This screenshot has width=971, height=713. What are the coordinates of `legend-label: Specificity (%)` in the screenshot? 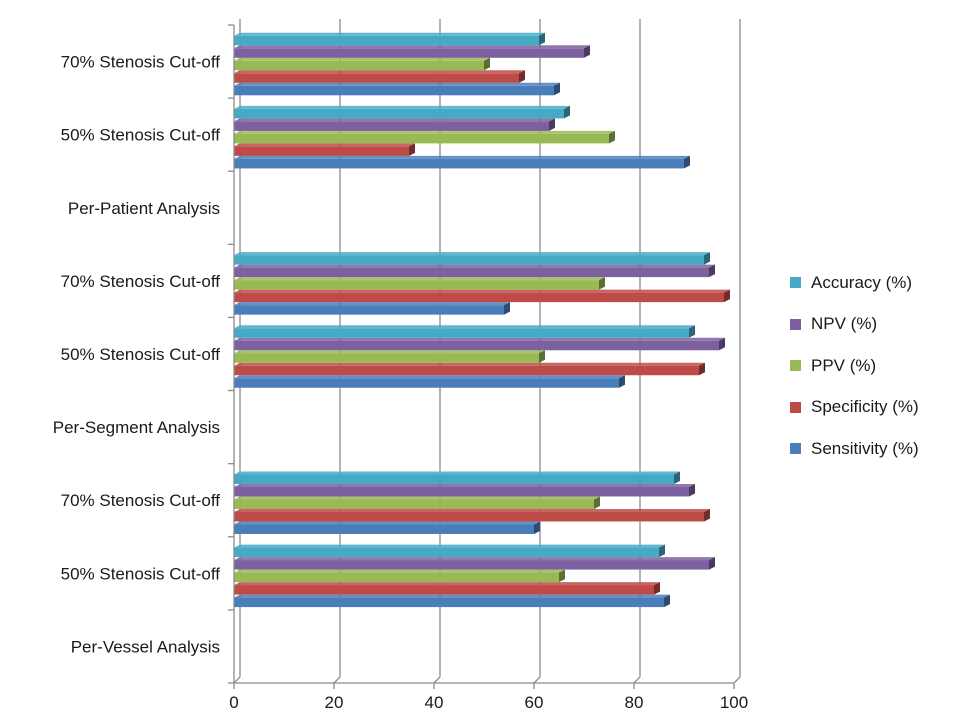 It's located at (865, 407).